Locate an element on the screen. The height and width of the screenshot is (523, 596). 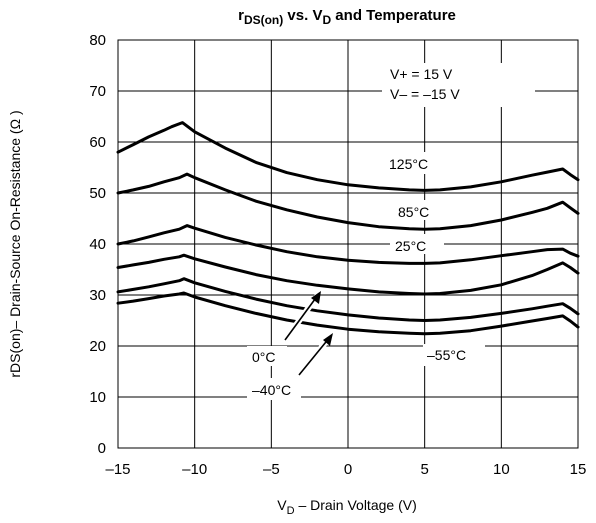
y-tick-label: 30 is located at coordinates (97, 295).